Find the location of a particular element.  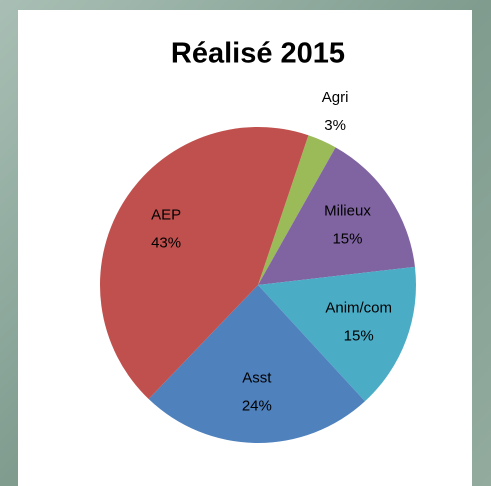

slice-label: Anim/com is located at coordinates (358, 307).